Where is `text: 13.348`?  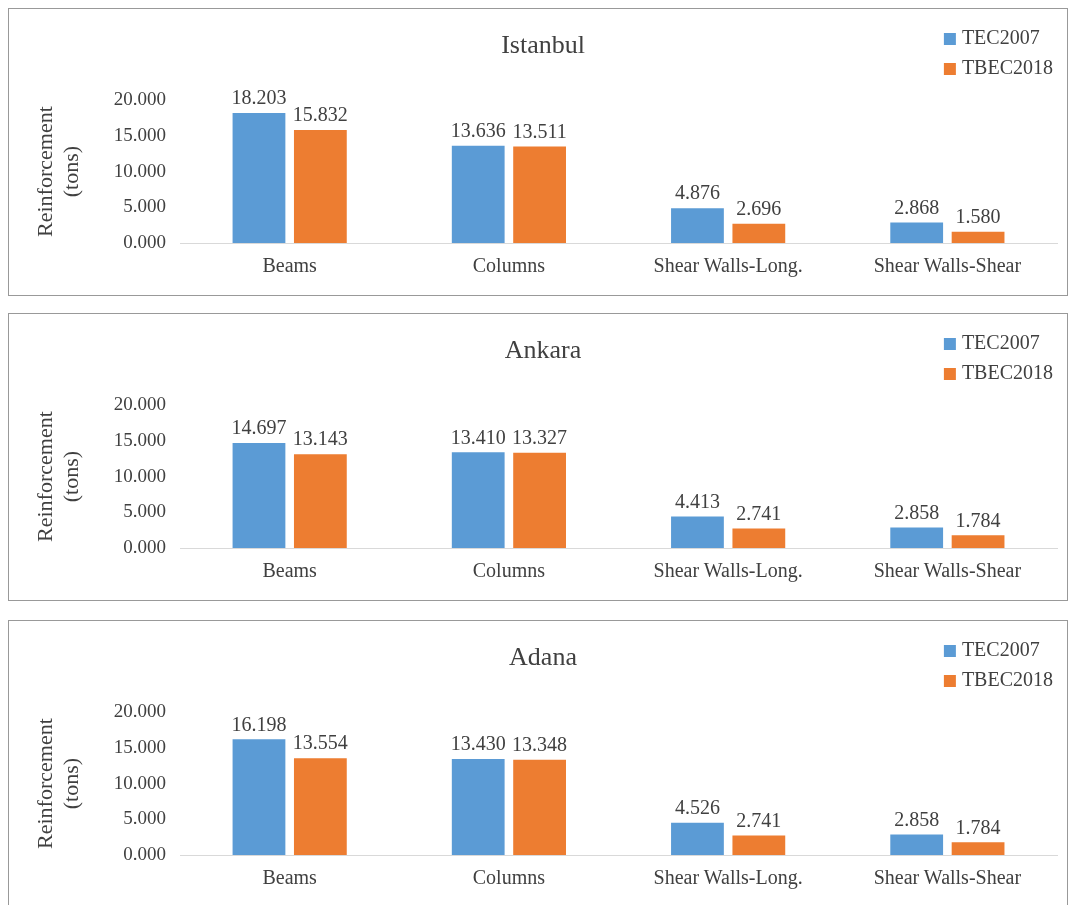
text: 13.348 is located at coordinates (540, 743).